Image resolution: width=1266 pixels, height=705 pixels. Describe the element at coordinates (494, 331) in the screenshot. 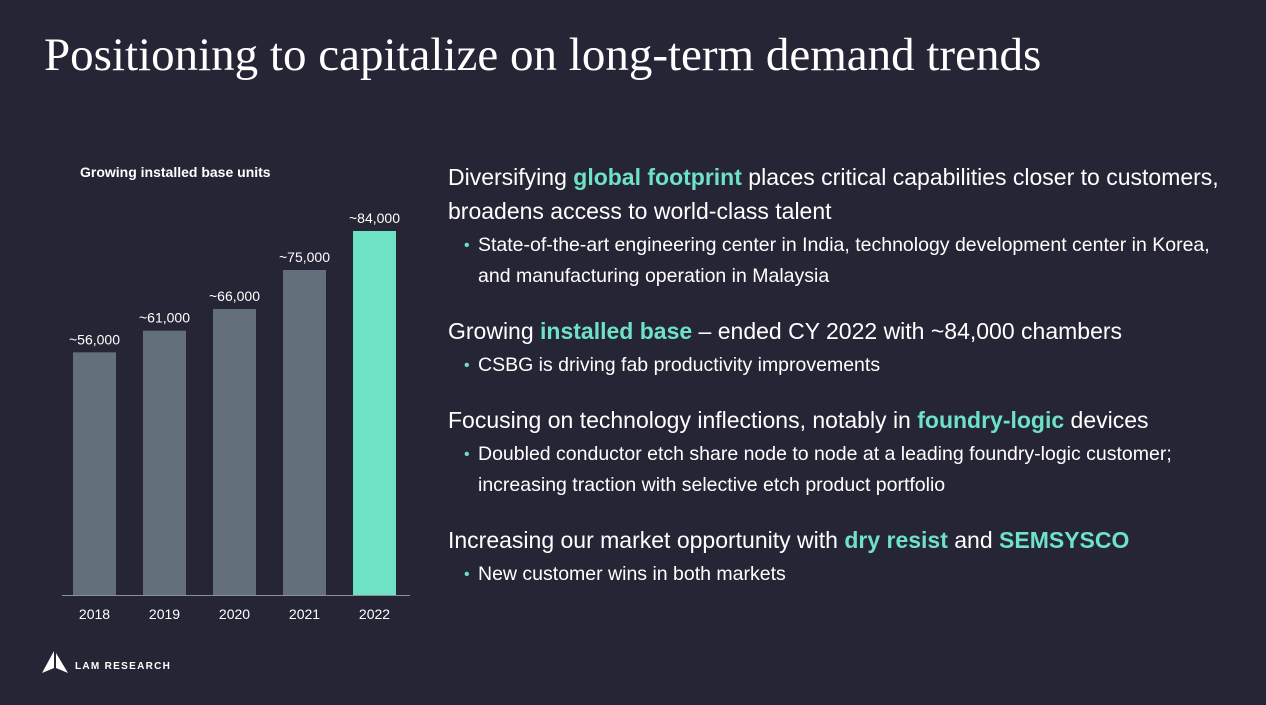

I see `heading-text: Growing` at that location.